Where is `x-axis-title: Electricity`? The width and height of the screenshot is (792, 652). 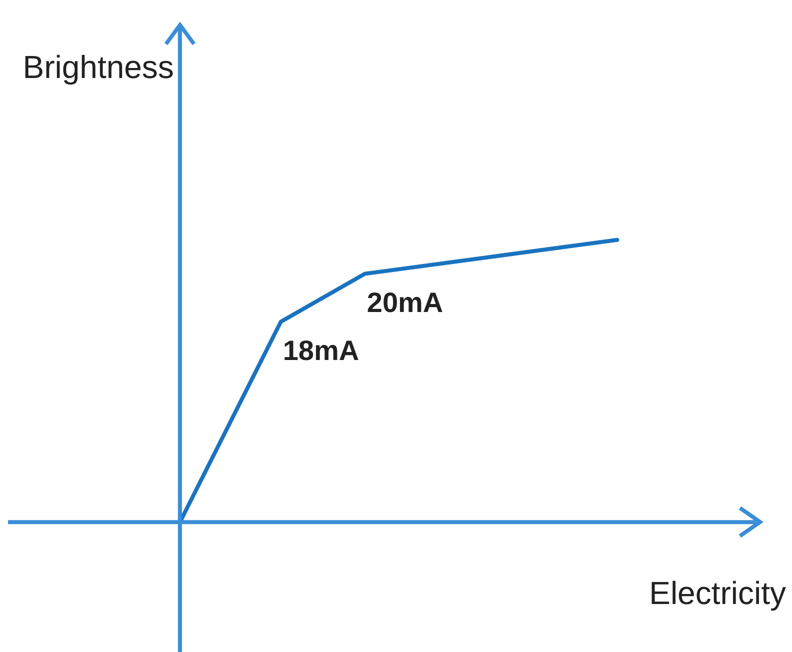 x-axis-title: Electricity is located at coordinates (717, 593).